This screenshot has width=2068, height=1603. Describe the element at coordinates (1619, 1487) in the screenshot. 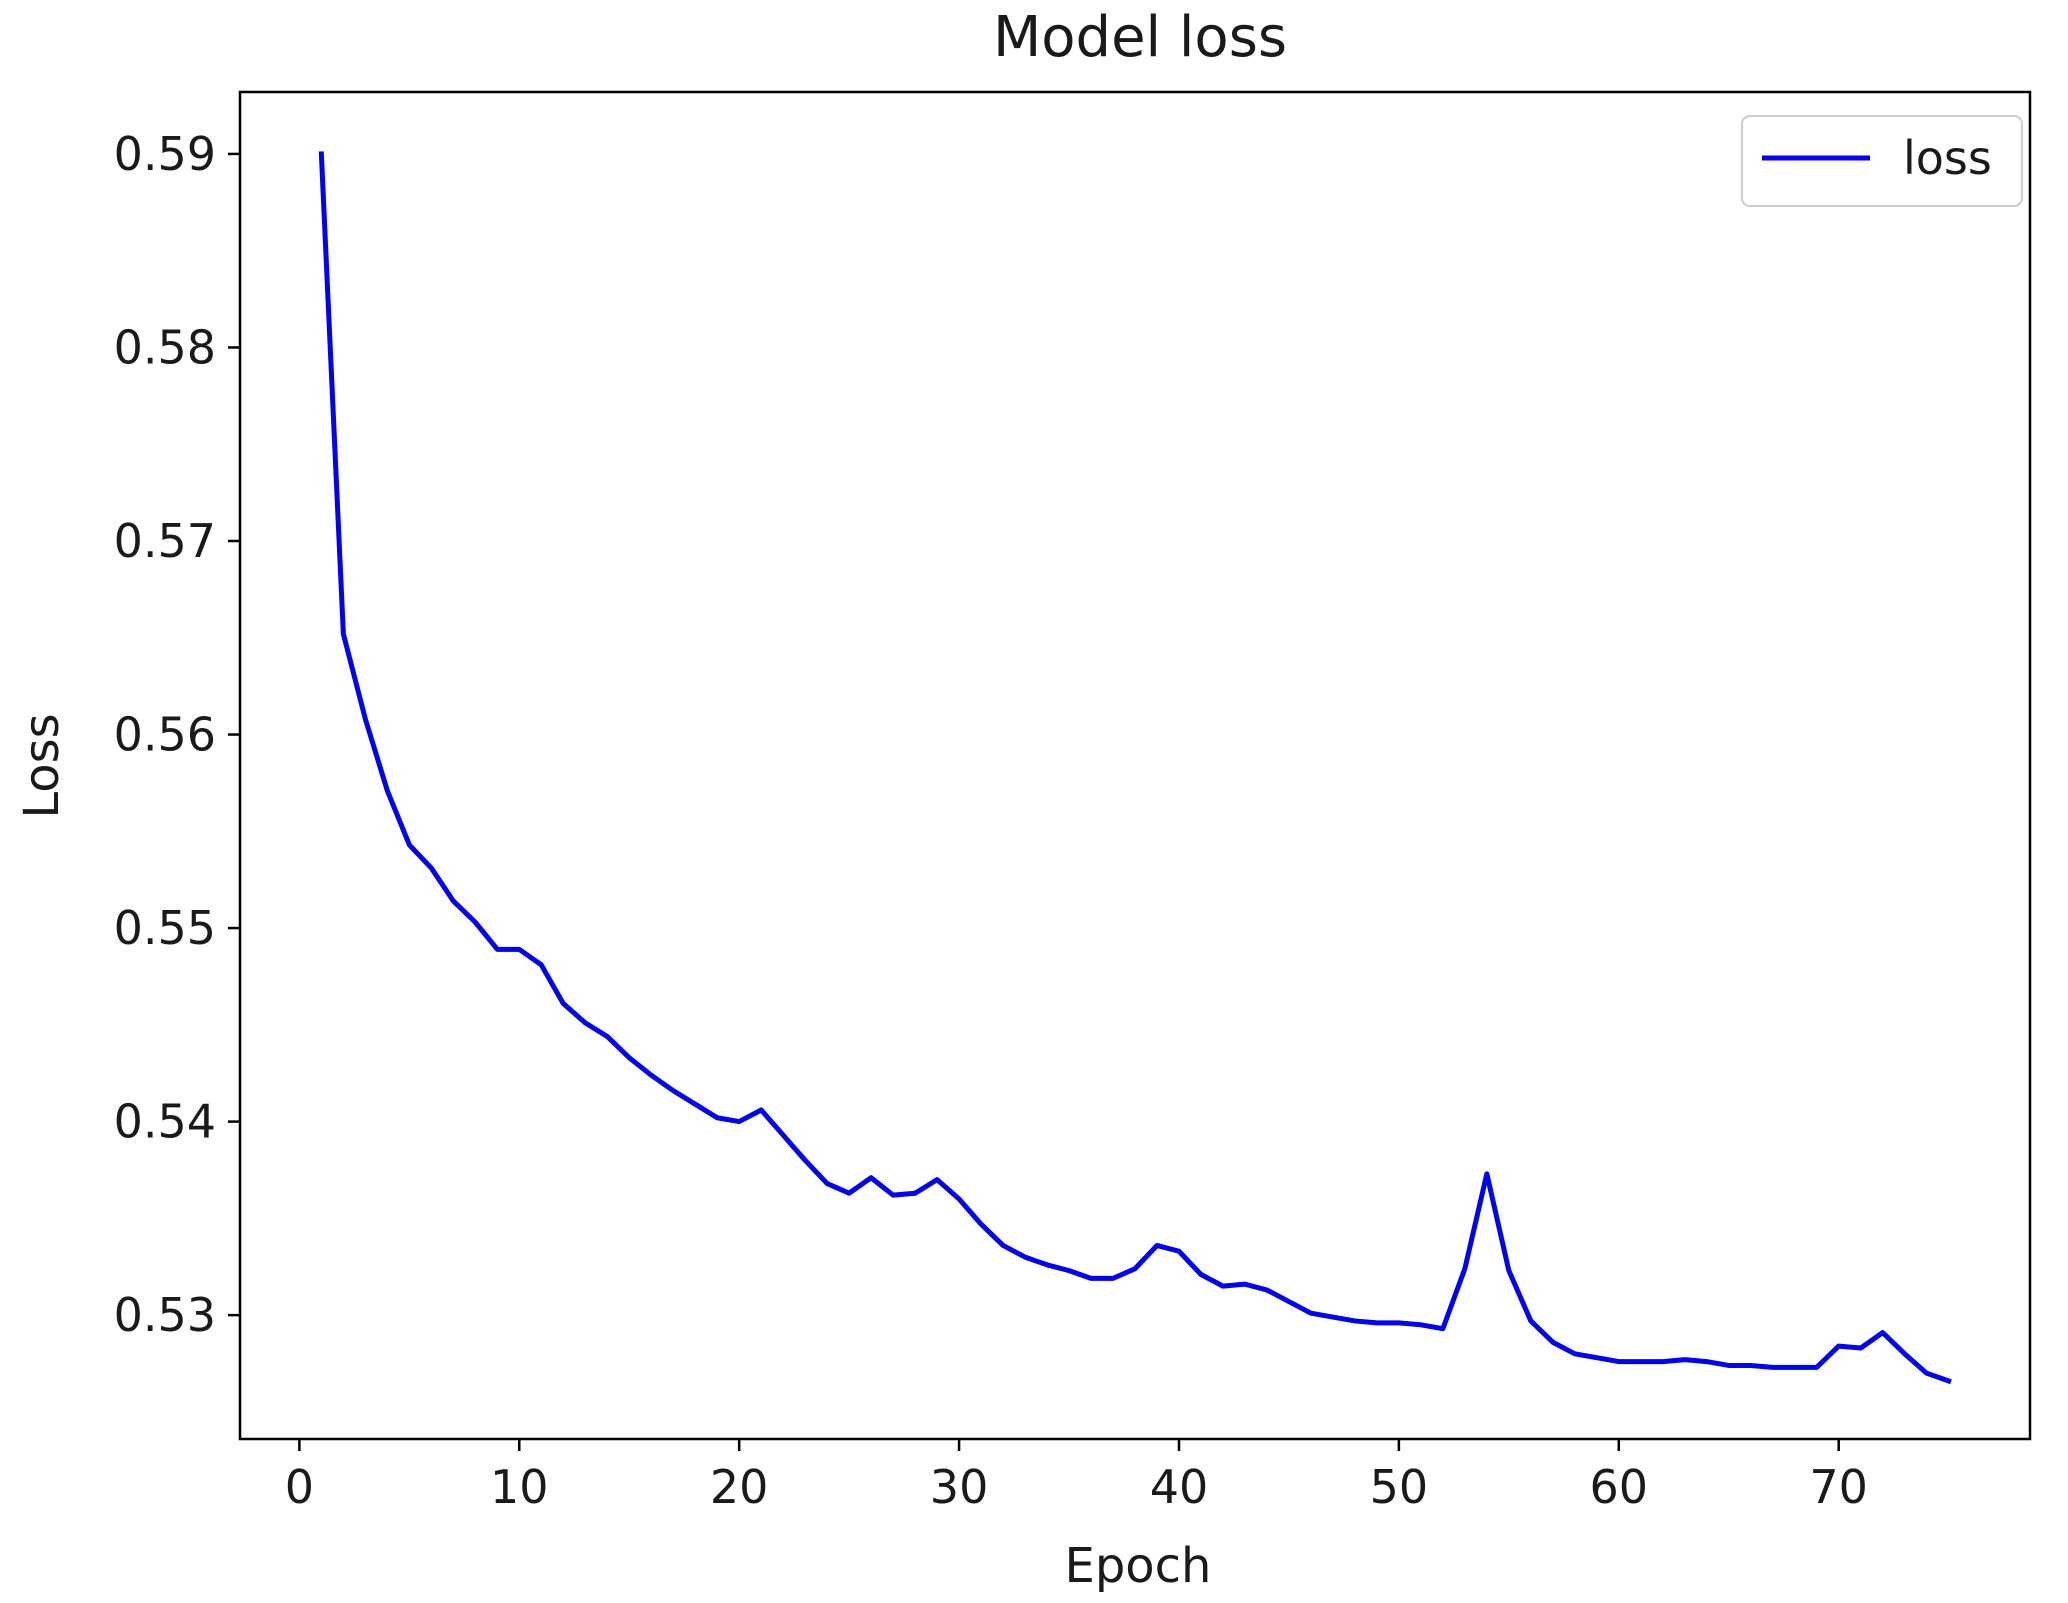

I see `x-tick-label: 60` at that location.